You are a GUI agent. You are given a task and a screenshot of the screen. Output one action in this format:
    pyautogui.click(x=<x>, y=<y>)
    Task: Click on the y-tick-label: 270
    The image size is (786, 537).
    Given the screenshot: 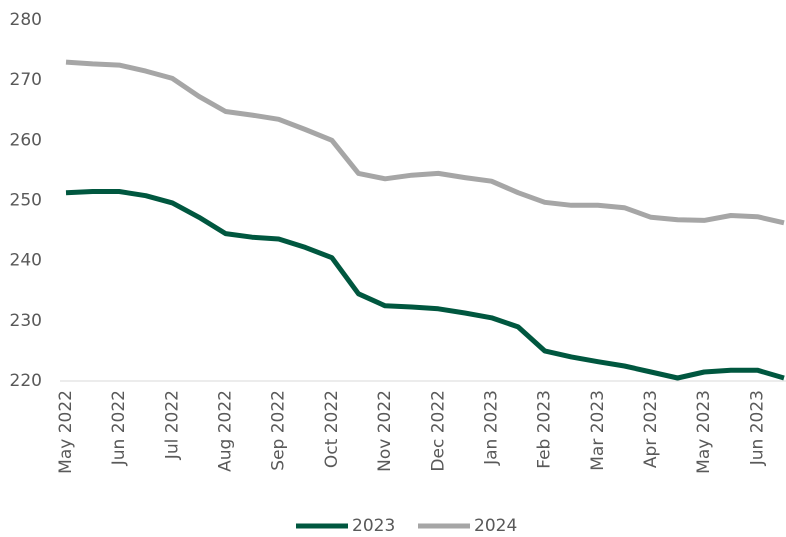 What is the action you would take?
    pyautogui.click(x=26, y=80)
    